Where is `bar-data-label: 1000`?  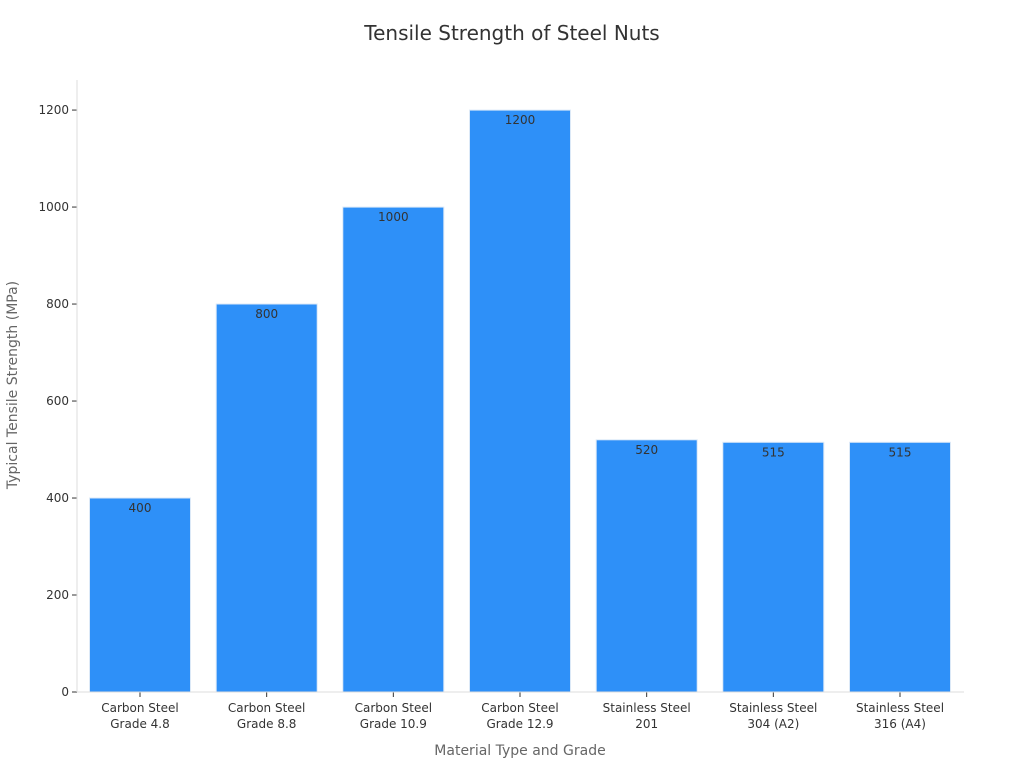
bar-data-label: 1000 is located at coordinates (393, 217).